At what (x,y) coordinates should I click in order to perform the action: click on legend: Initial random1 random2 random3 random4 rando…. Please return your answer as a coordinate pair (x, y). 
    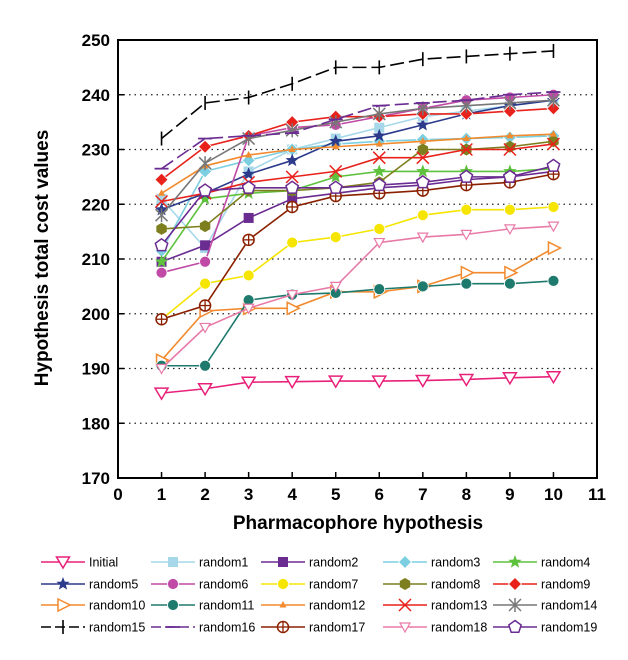
    Looking at the image, I should click on (319, 594).